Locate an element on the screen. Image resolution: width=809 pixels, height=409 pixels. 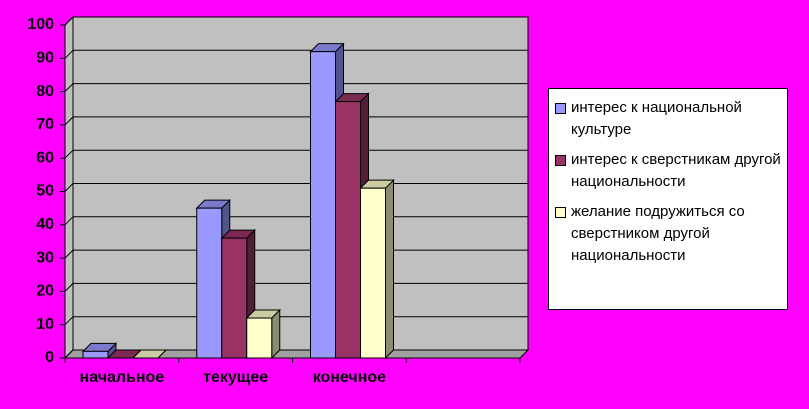
y-tick-label: 50 is located at coordinates (45, 191).